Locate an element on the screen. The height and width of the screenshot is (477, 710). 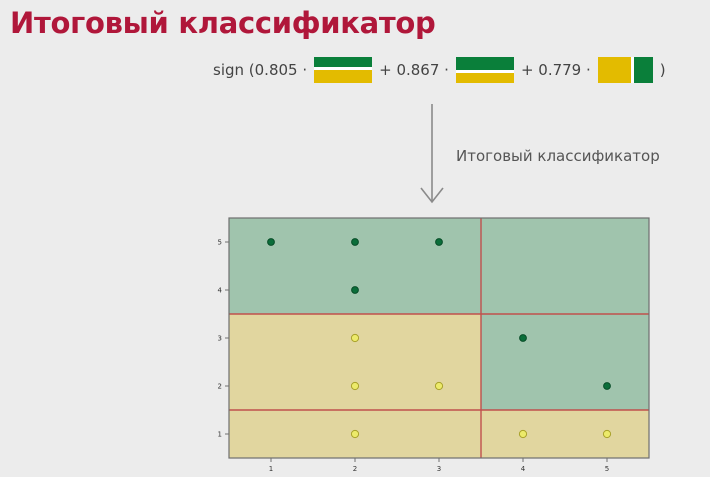
x-tick-label: 3 is located at coordinates (439, 469).